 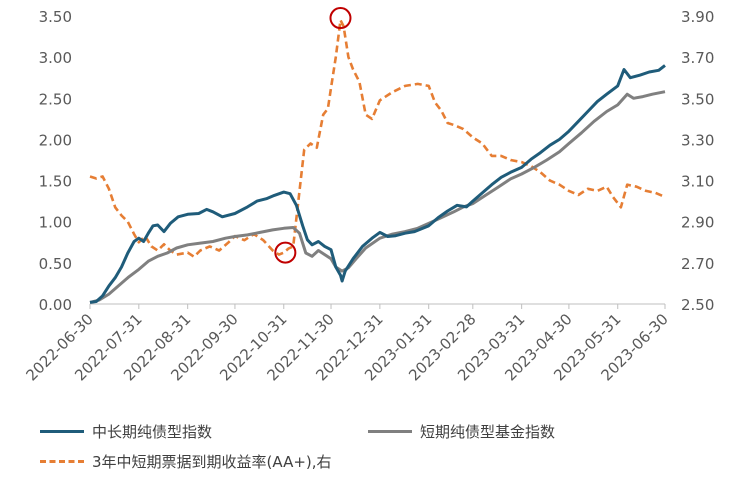 I want to click on legend-item-series-3: 3年中短期票据到期收益率(AA+),右, so click(x=186, y=461).